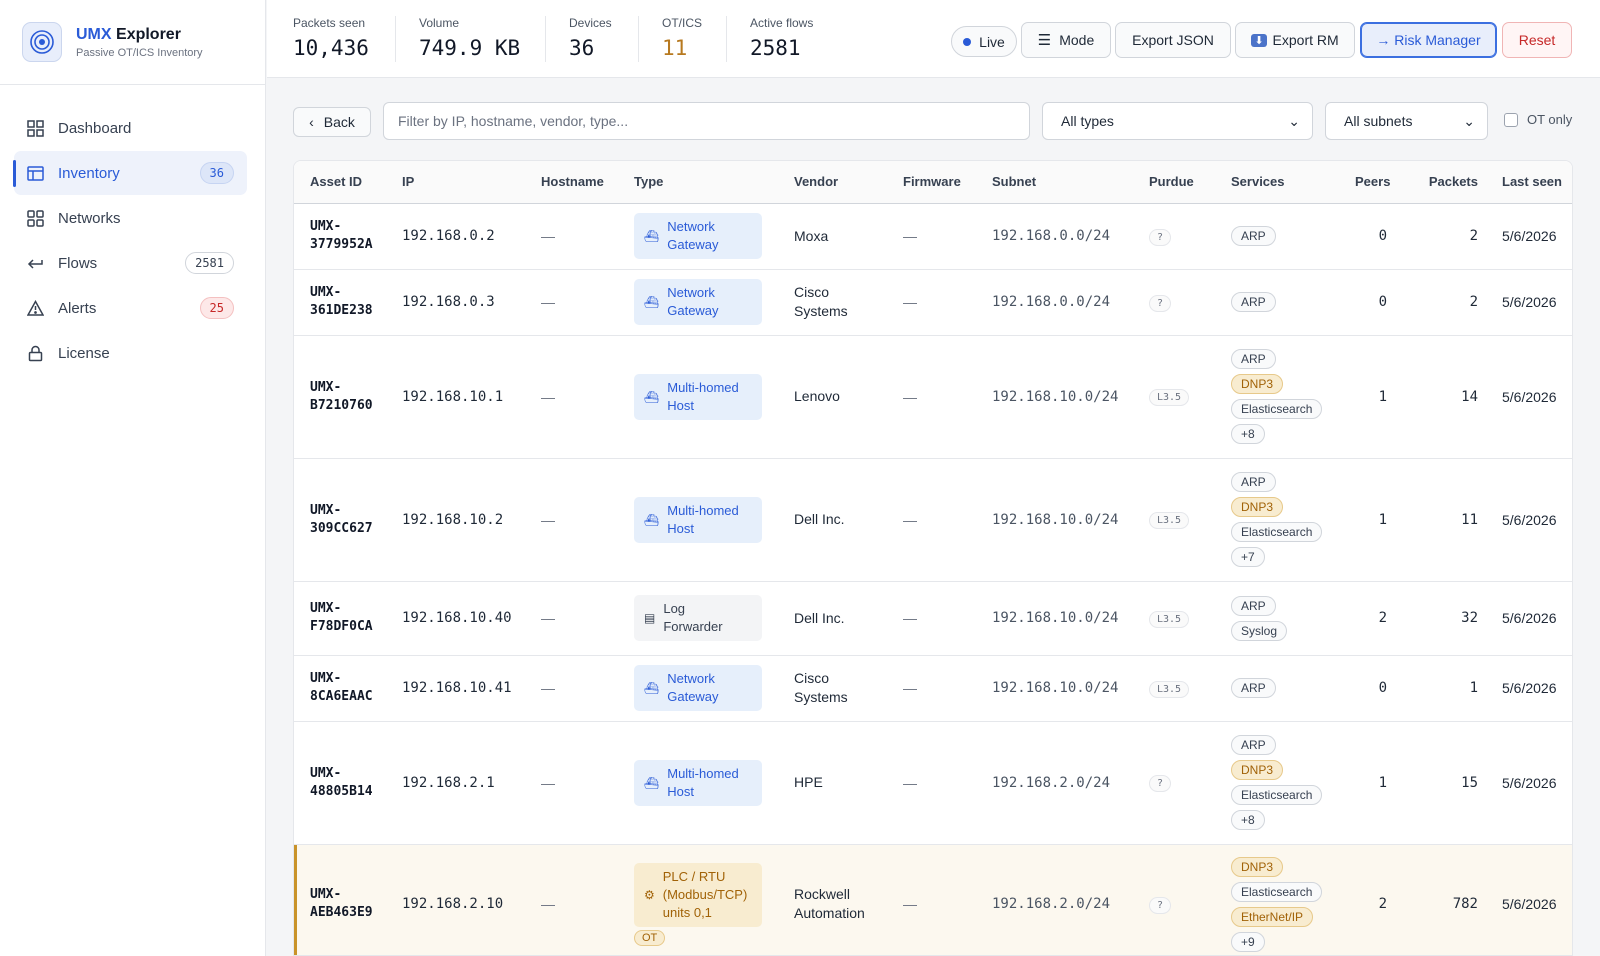  I want to click on grid-icon, so click(35, 128).